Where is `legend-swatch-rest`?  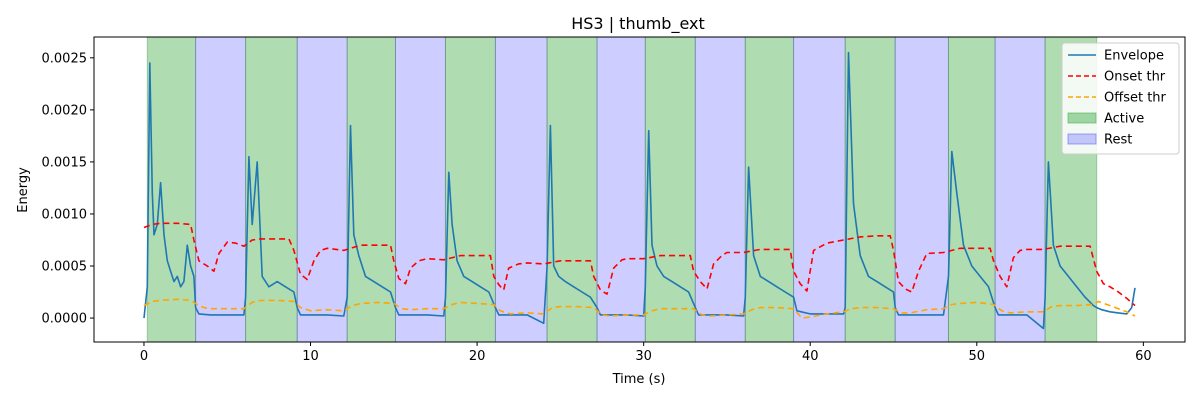 legend-swatch-rest is located at coordinates (1082, 139).